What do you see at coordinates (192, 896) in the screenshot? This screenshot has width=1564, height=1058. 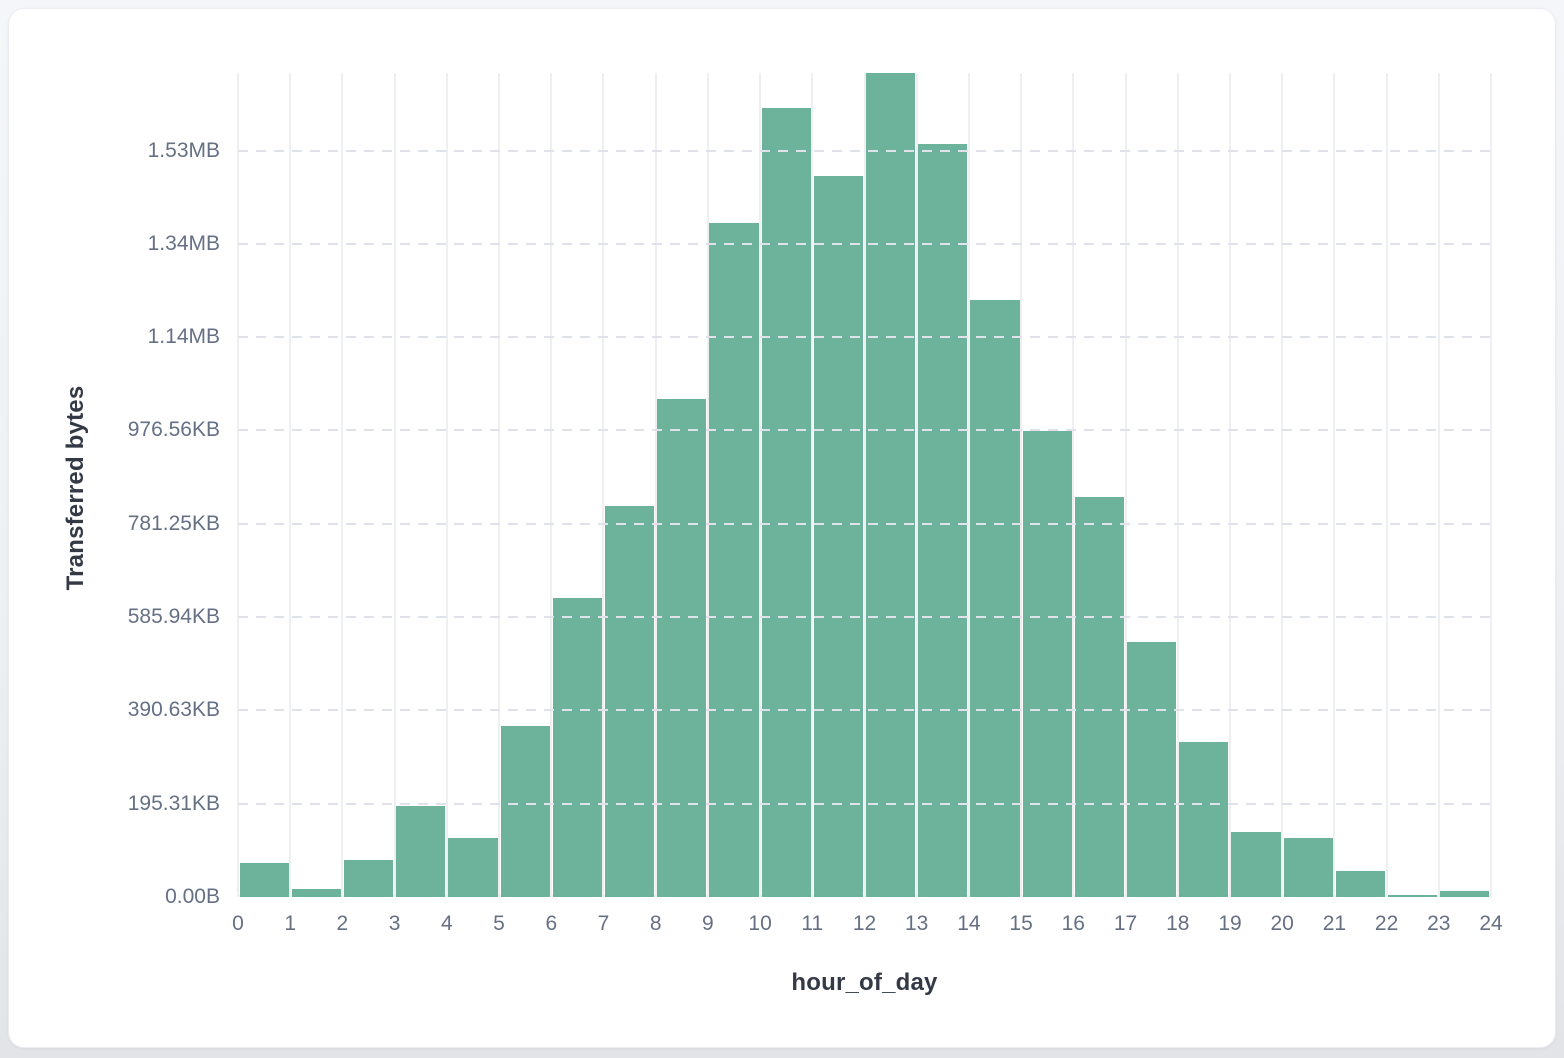 I see `y-tick-label-0.00B: 0.00B` at bounding box center [192, 896].